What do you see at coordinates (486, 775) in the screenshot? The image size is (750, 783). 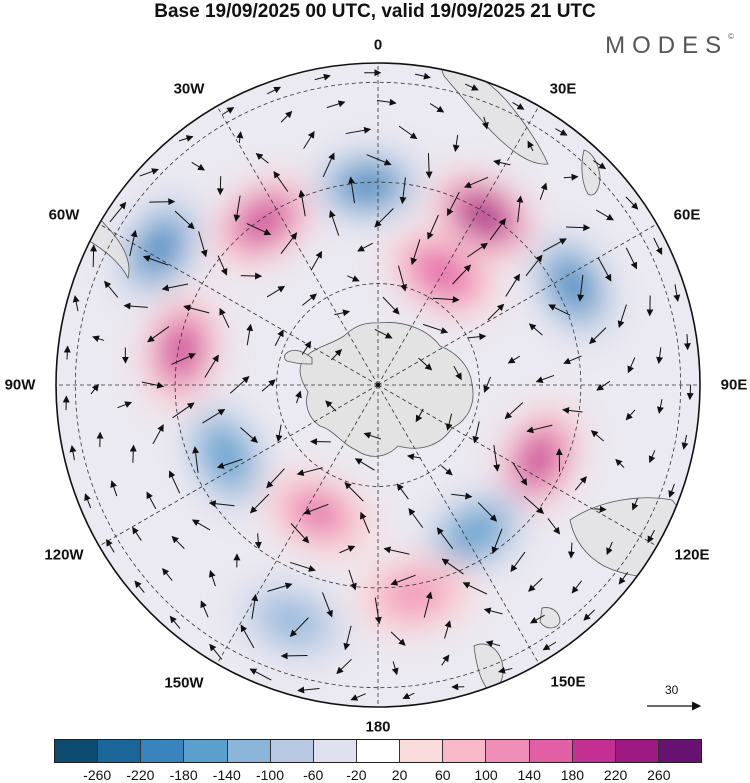 I see `colorbar-tick-label: 100` at bounding box center [486, 775].